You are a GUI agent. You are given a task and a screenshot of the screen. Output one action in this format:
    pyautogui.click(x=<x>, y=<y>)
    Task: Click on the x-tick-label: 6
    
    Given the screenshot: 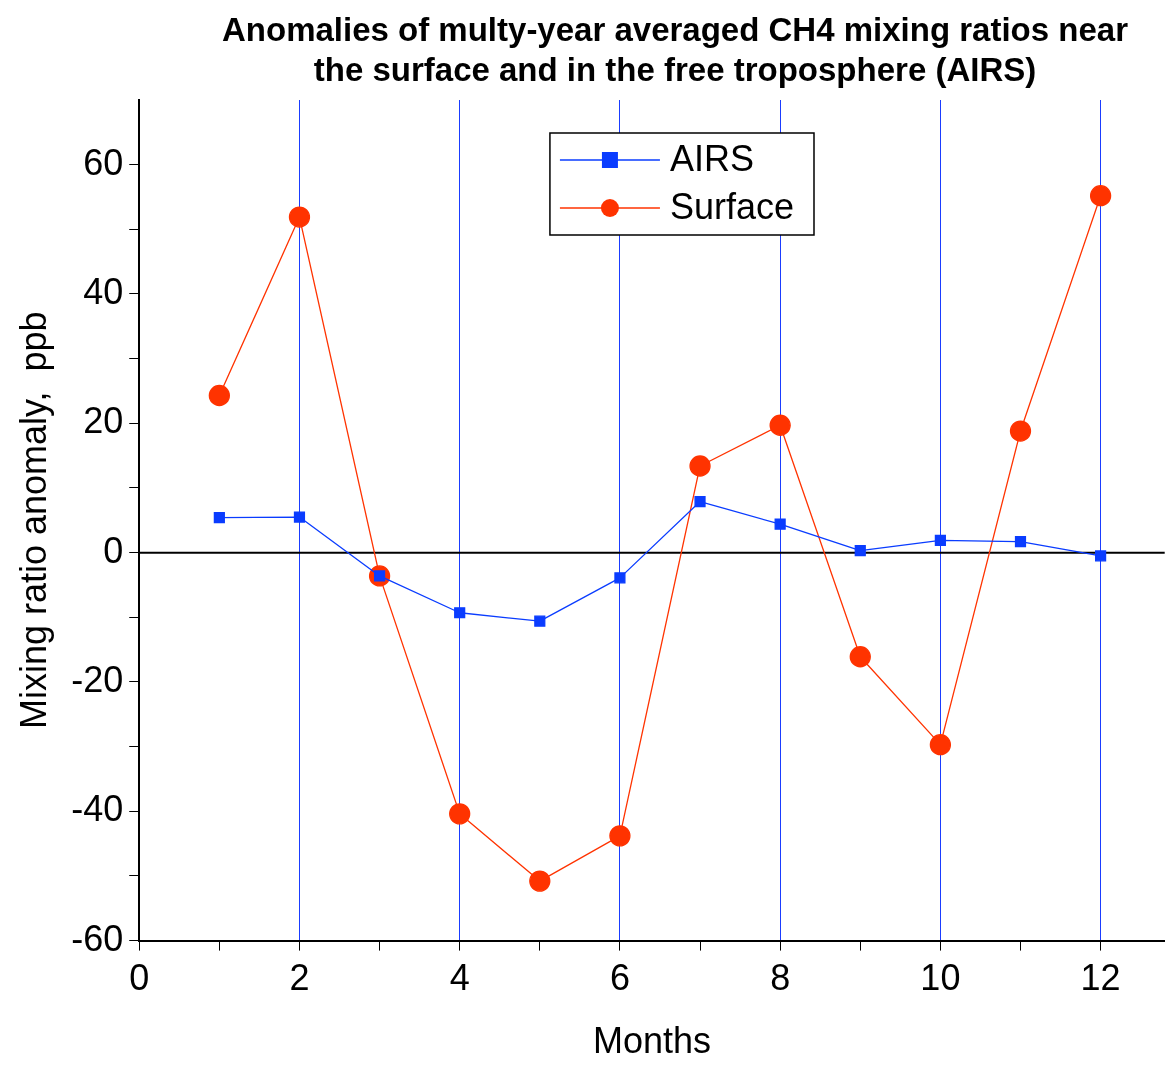 What is the action you would take?
    pyautogui.click(x=619, y=978)
    